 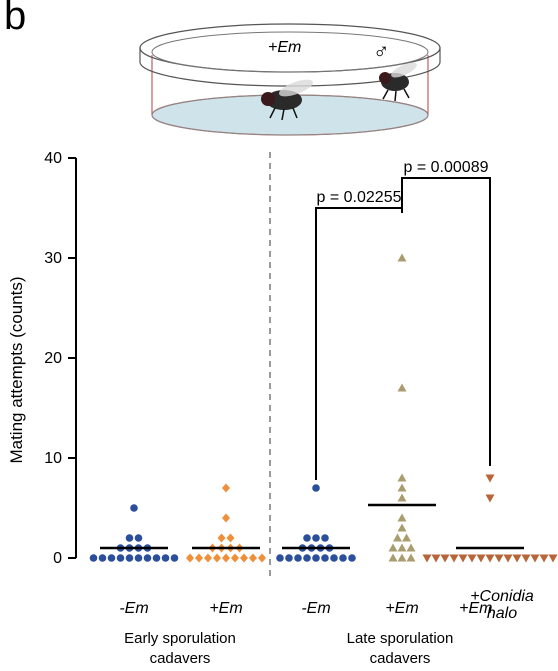 What do you see at coordinates (53, 358) in the screenshot?
I see `y-tick-label: 20` at bounding box center [53, 358].